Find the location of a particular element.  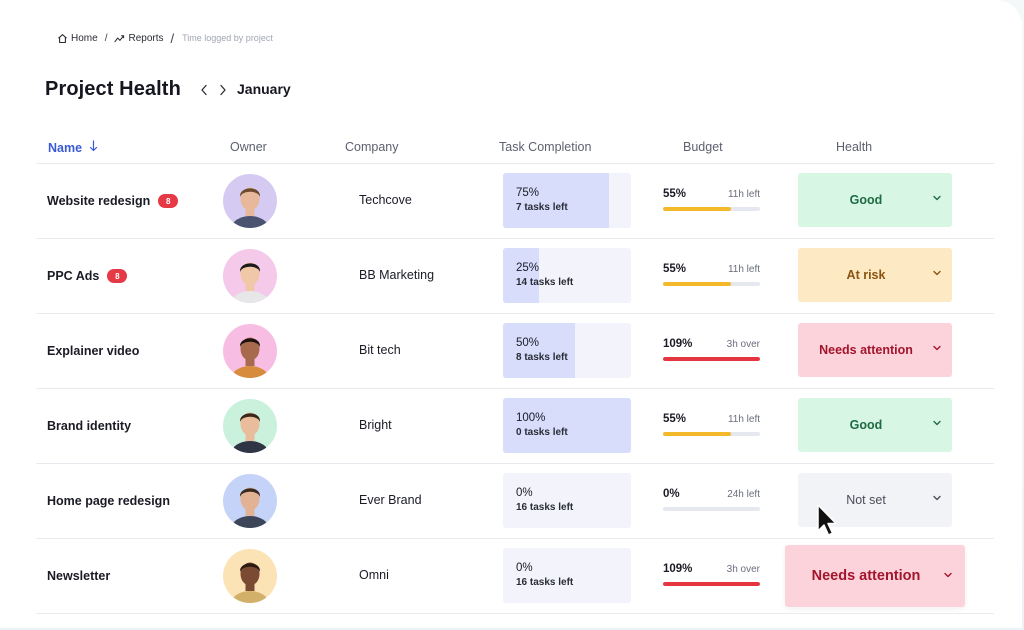

column-header-budget: Budget is located at coordinates (703, 147).